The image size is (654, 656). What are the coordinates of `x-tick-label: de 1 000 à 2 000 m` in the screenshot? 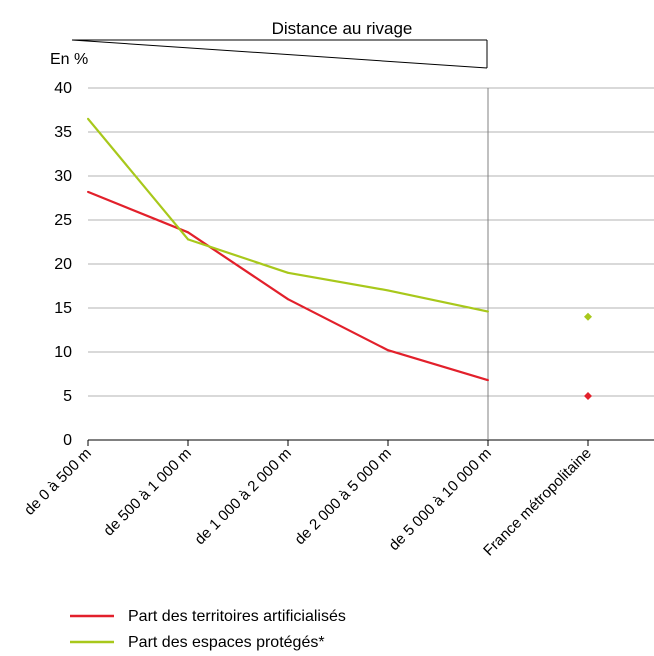 It's located at (242, 496).